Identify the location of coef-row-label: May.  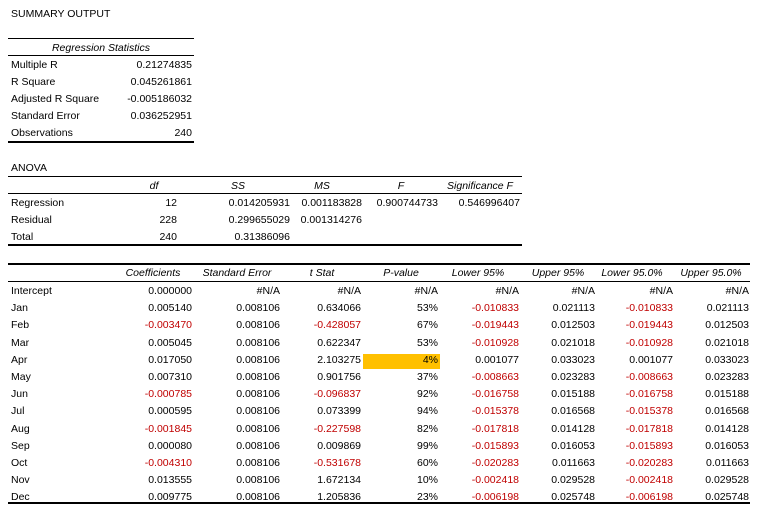
(21, 377).